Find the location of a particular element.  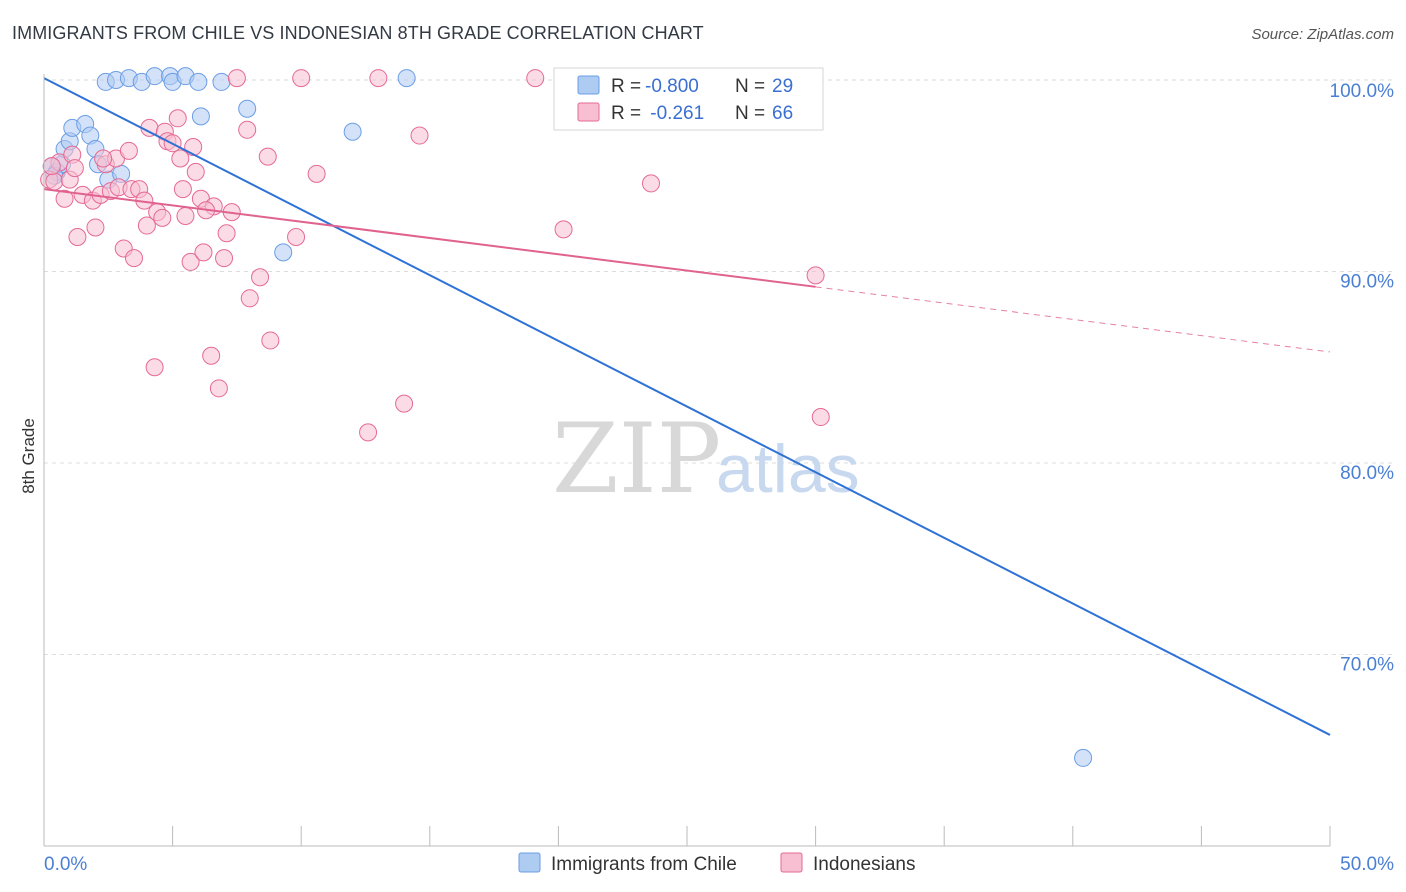

y-axis-label: 8th Grade is located at coordinates (28, 456).